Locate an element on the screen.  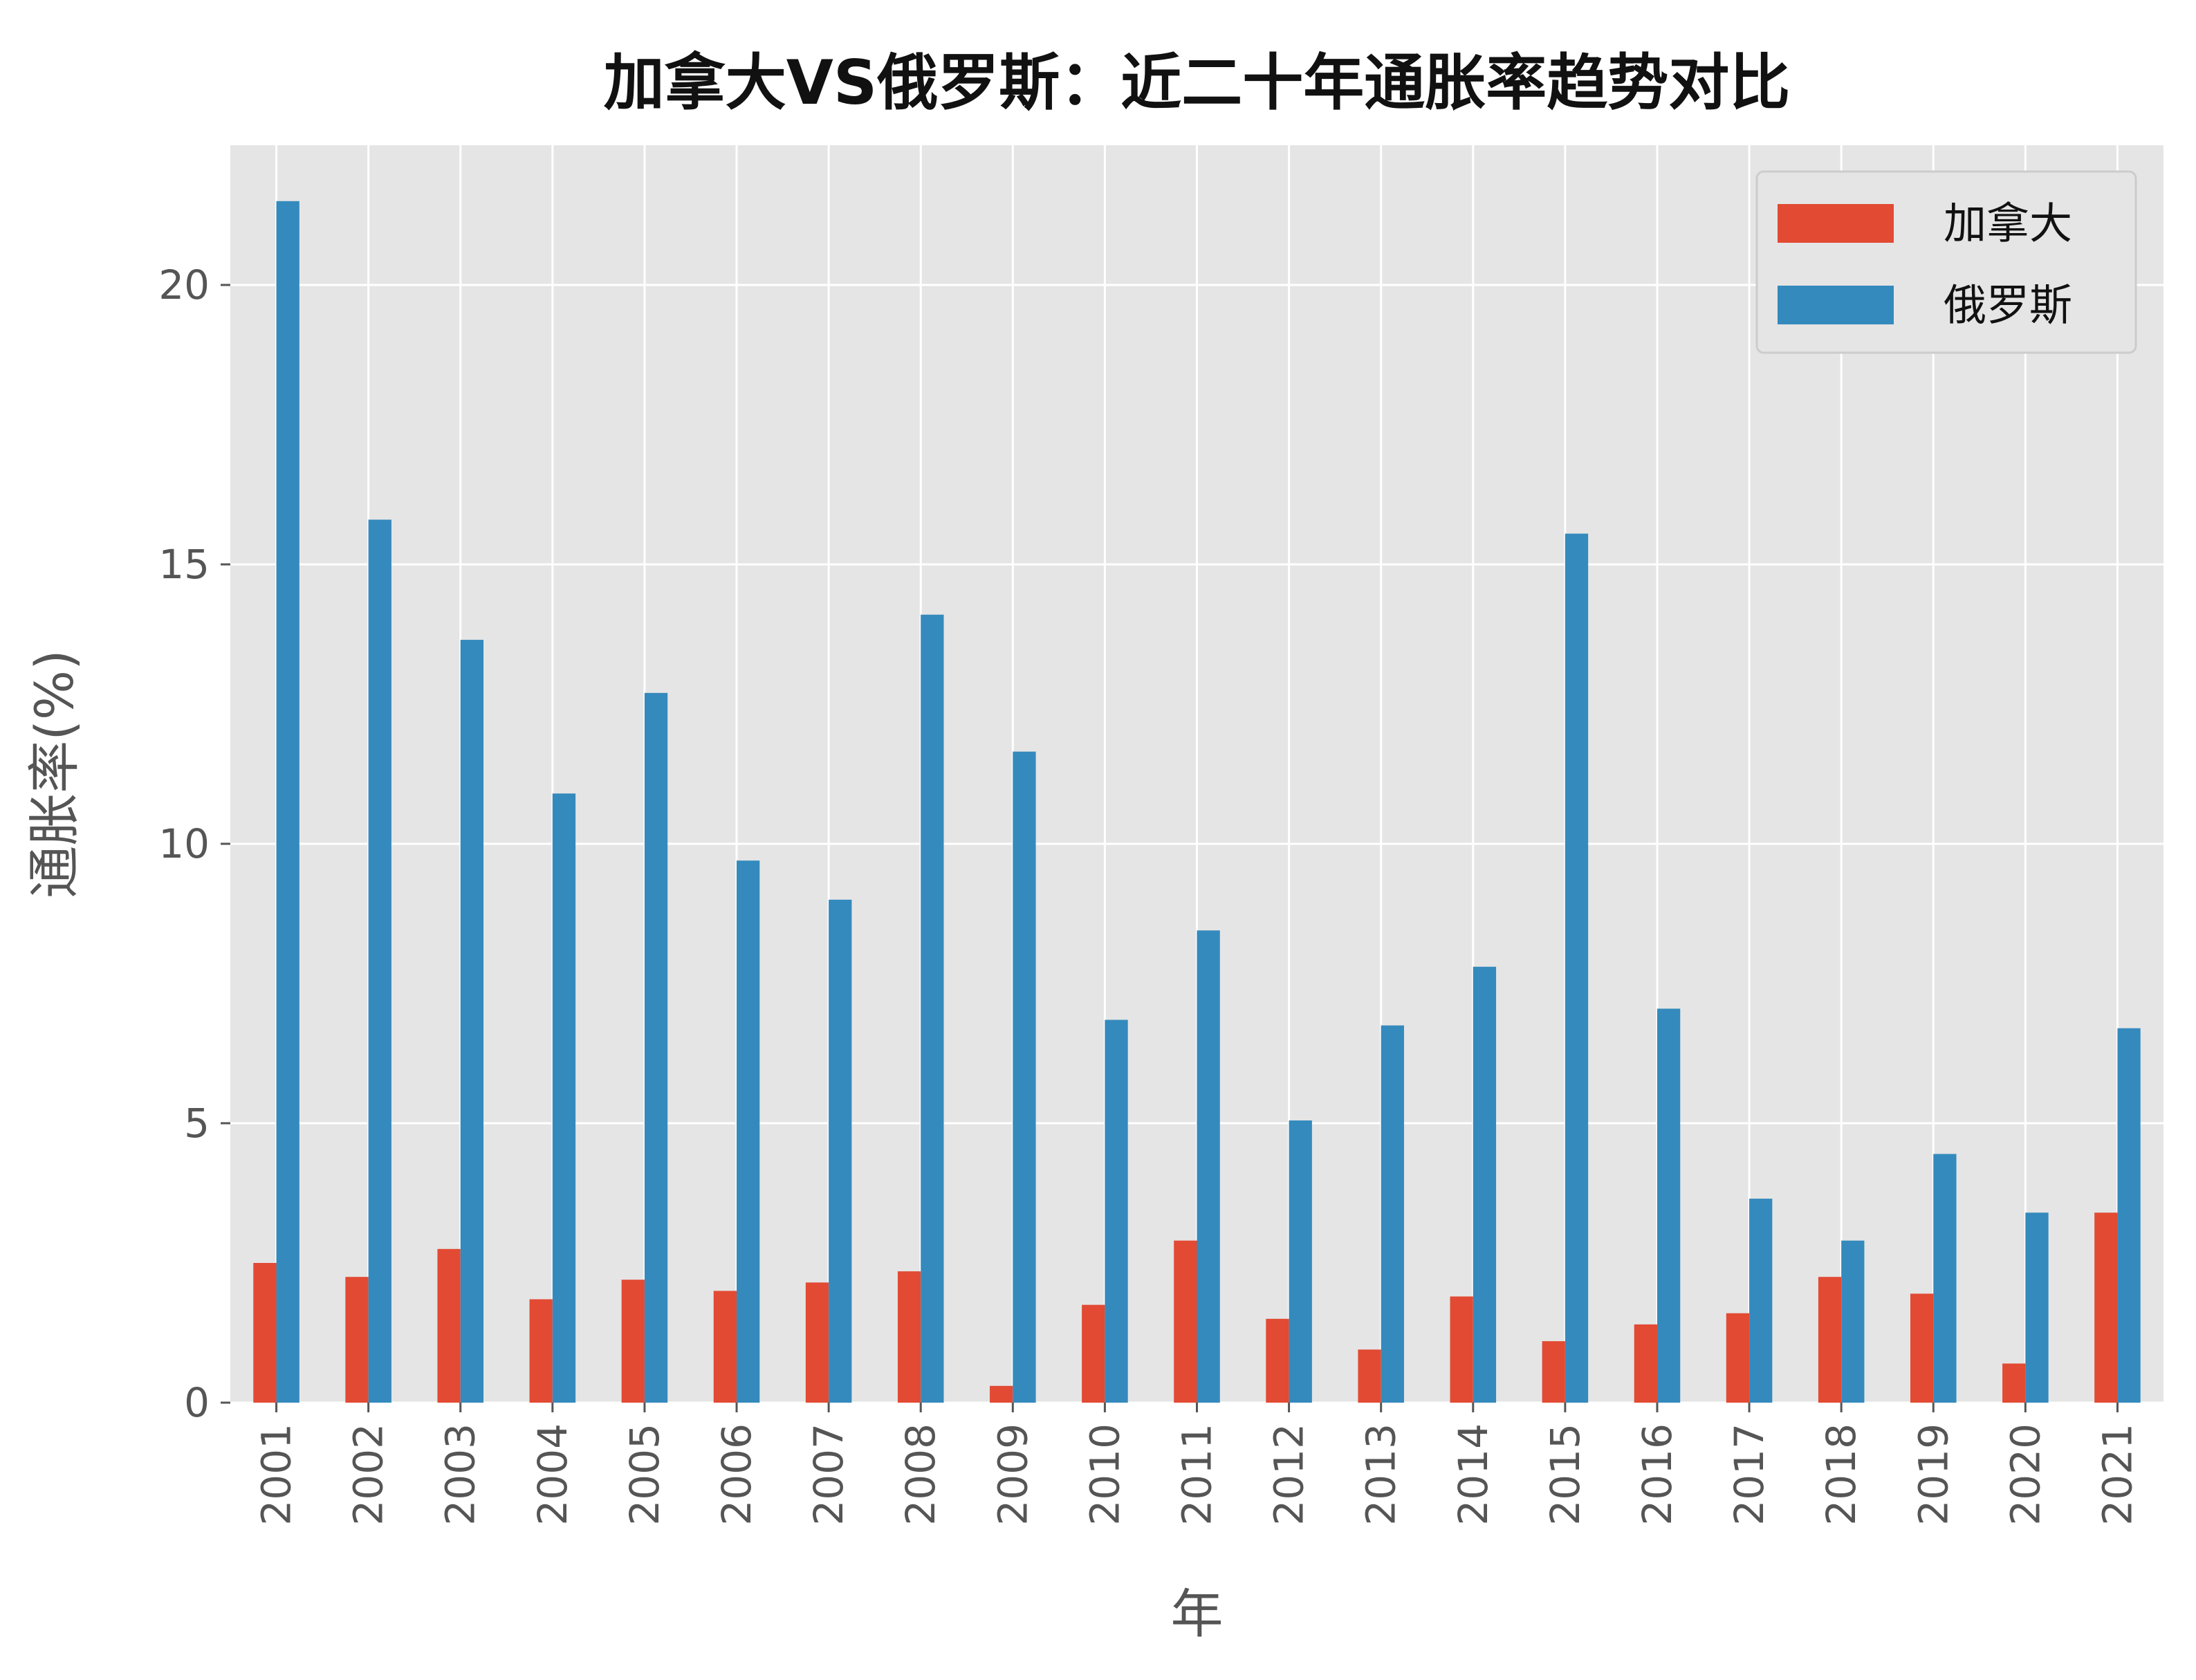
bar-russia-2017 is located at coordinates (1761, 1301).